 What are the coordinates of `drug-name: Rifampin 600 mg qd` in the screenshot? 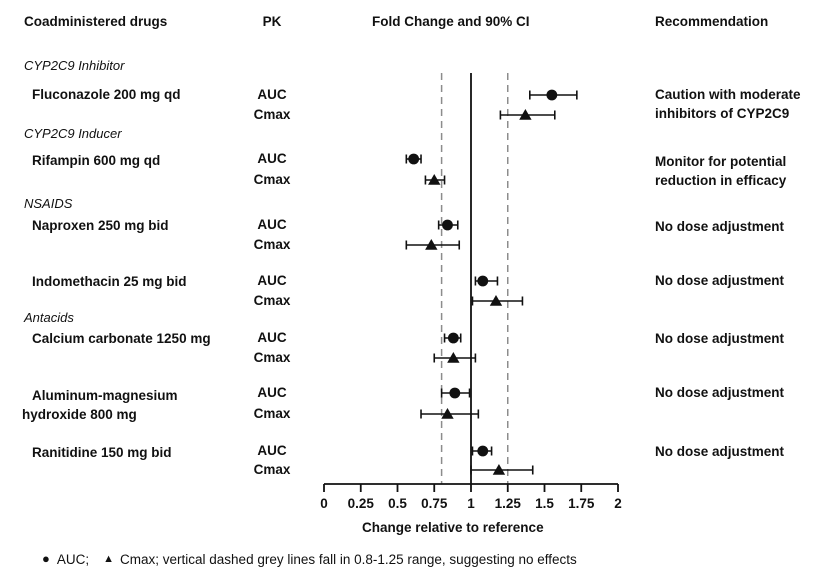 It's located at (96, 160).